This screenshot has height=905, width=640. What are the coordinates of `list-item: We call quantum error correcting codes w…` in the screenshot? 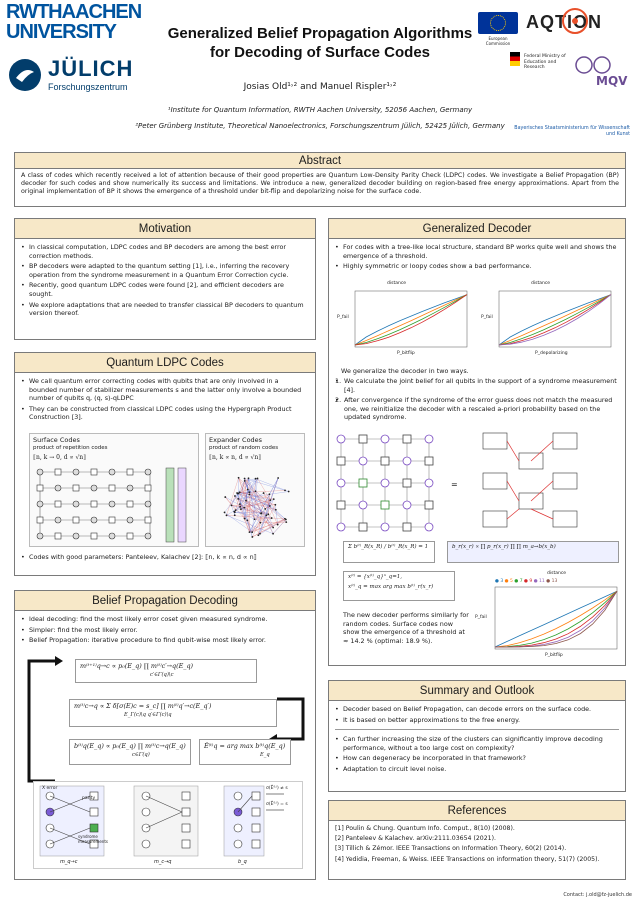 It's located at (164, 390).